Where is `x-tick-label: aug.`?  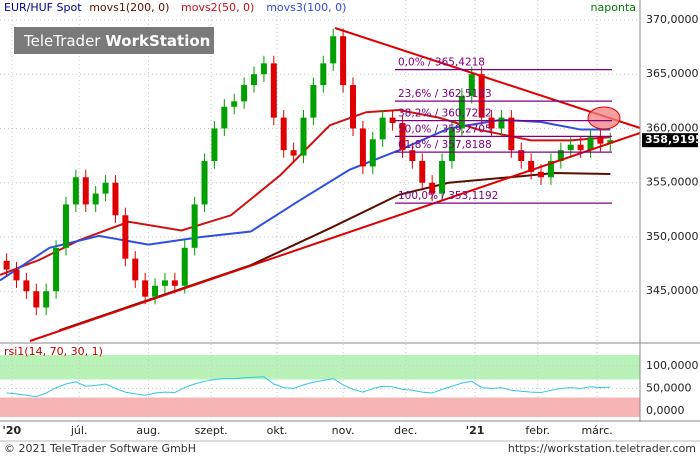 x-tick-label: aug. is located at coordinates (148, 430).